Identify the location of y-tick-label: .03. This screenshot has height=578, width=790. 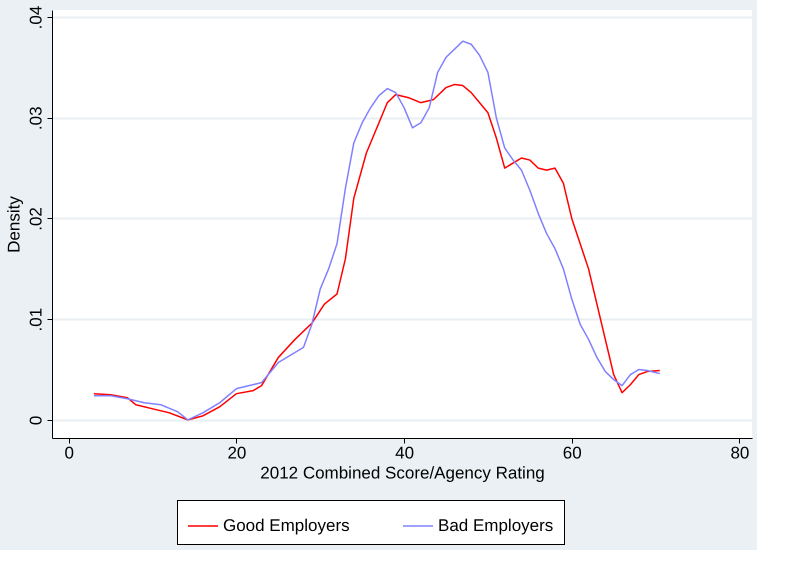
(36, 118).